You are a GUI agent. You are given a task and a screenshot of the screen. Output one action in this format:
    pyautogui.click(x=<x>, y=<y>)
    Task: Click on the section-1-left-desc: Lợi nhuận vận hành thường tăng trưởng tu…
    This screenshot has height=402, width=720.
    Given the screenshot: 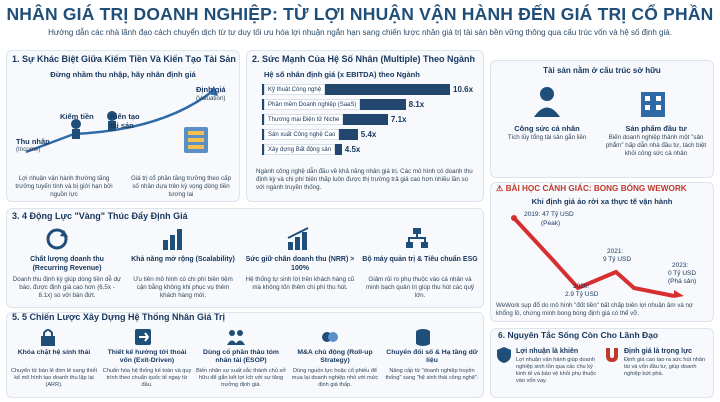 What is the action you would take?
    pyautogui.click(x=64, y=186)
    